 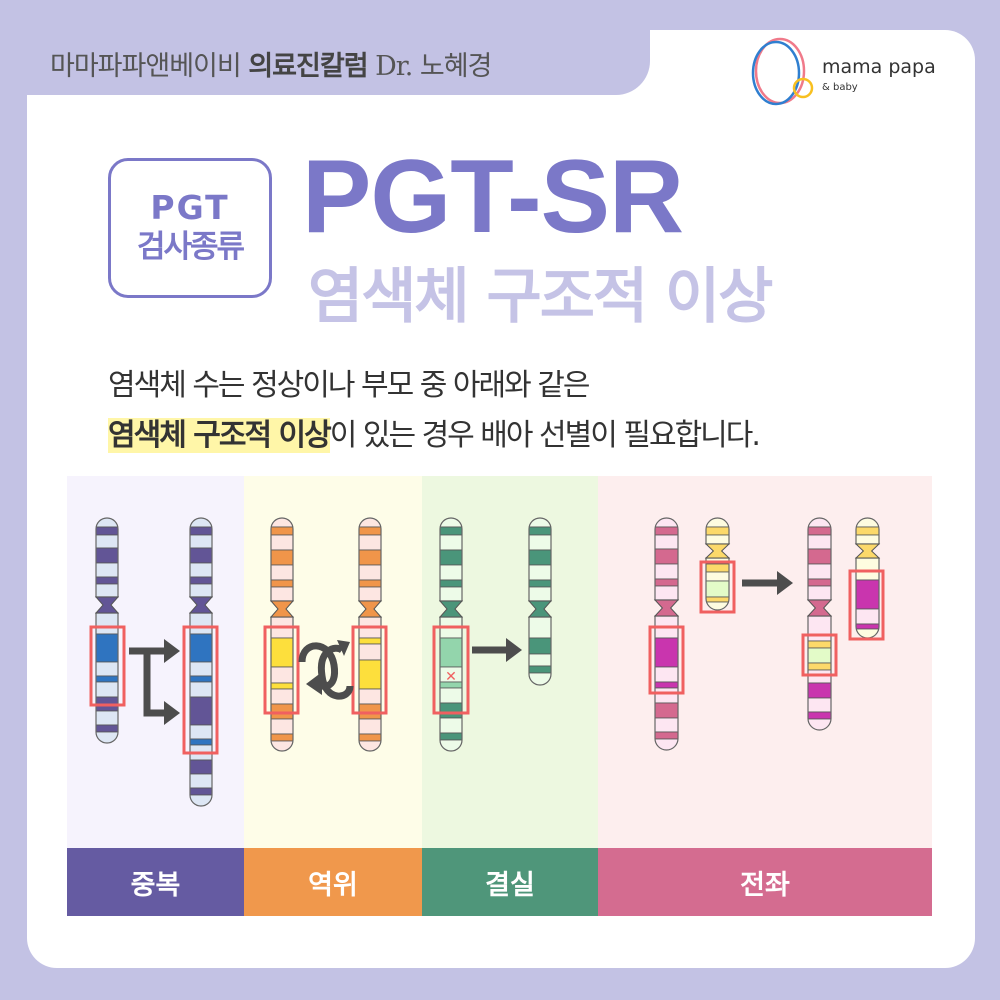 I want to click on logo-text: mama papa, so click(x=879, y=67).